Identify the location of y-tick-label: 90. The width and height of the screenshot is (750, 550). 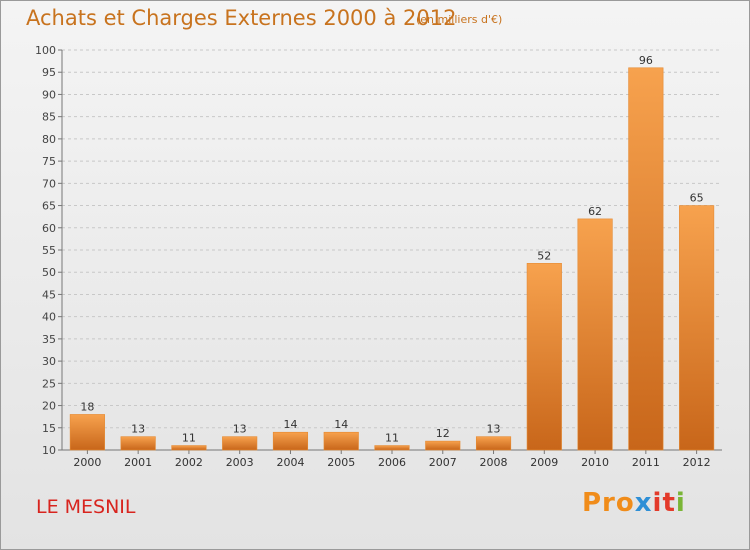
(49, 94).